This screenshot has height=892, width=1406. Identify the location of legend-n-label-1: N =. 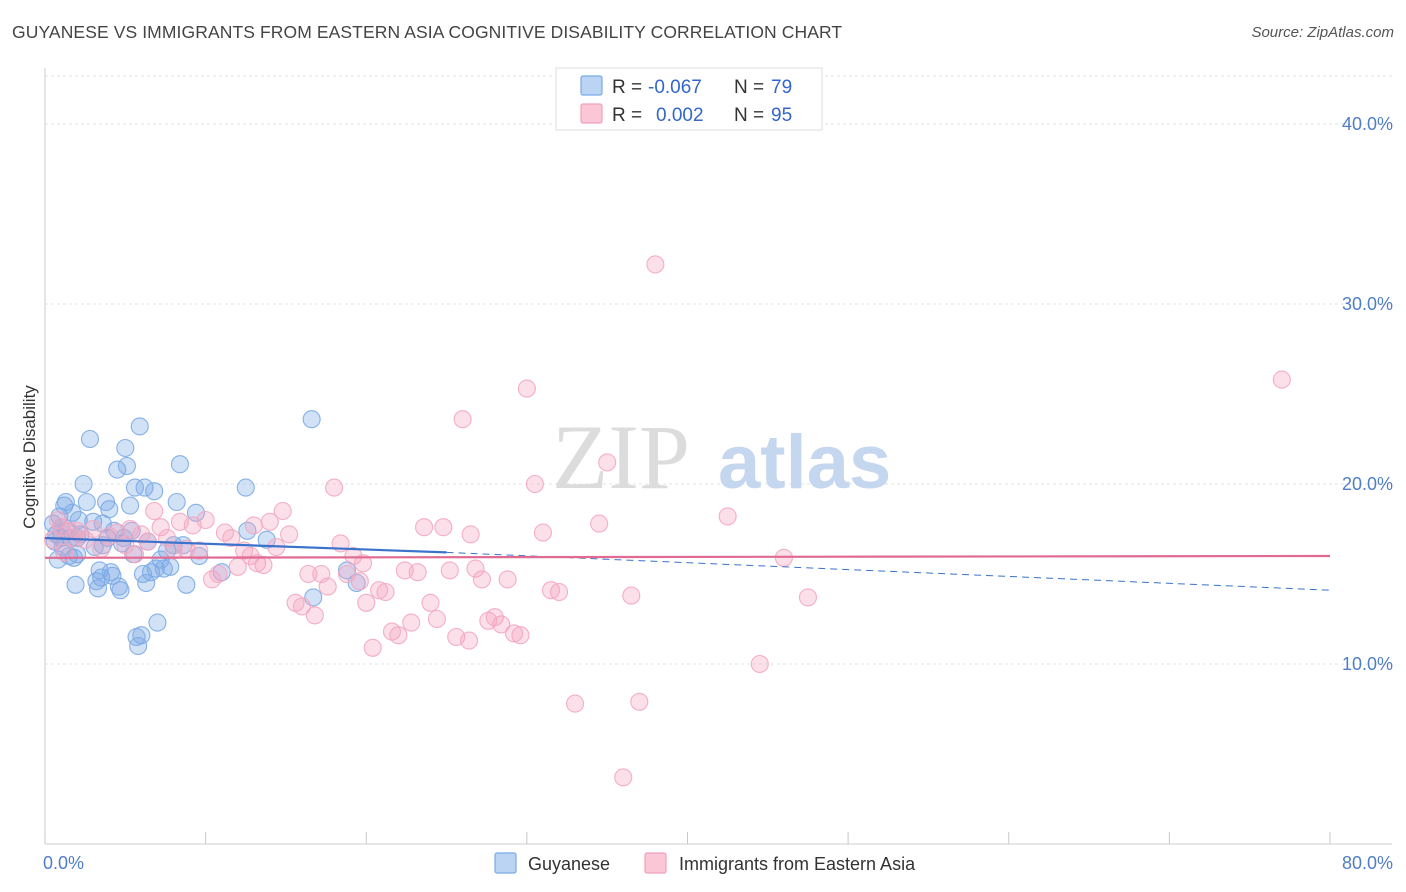
(749, 87).